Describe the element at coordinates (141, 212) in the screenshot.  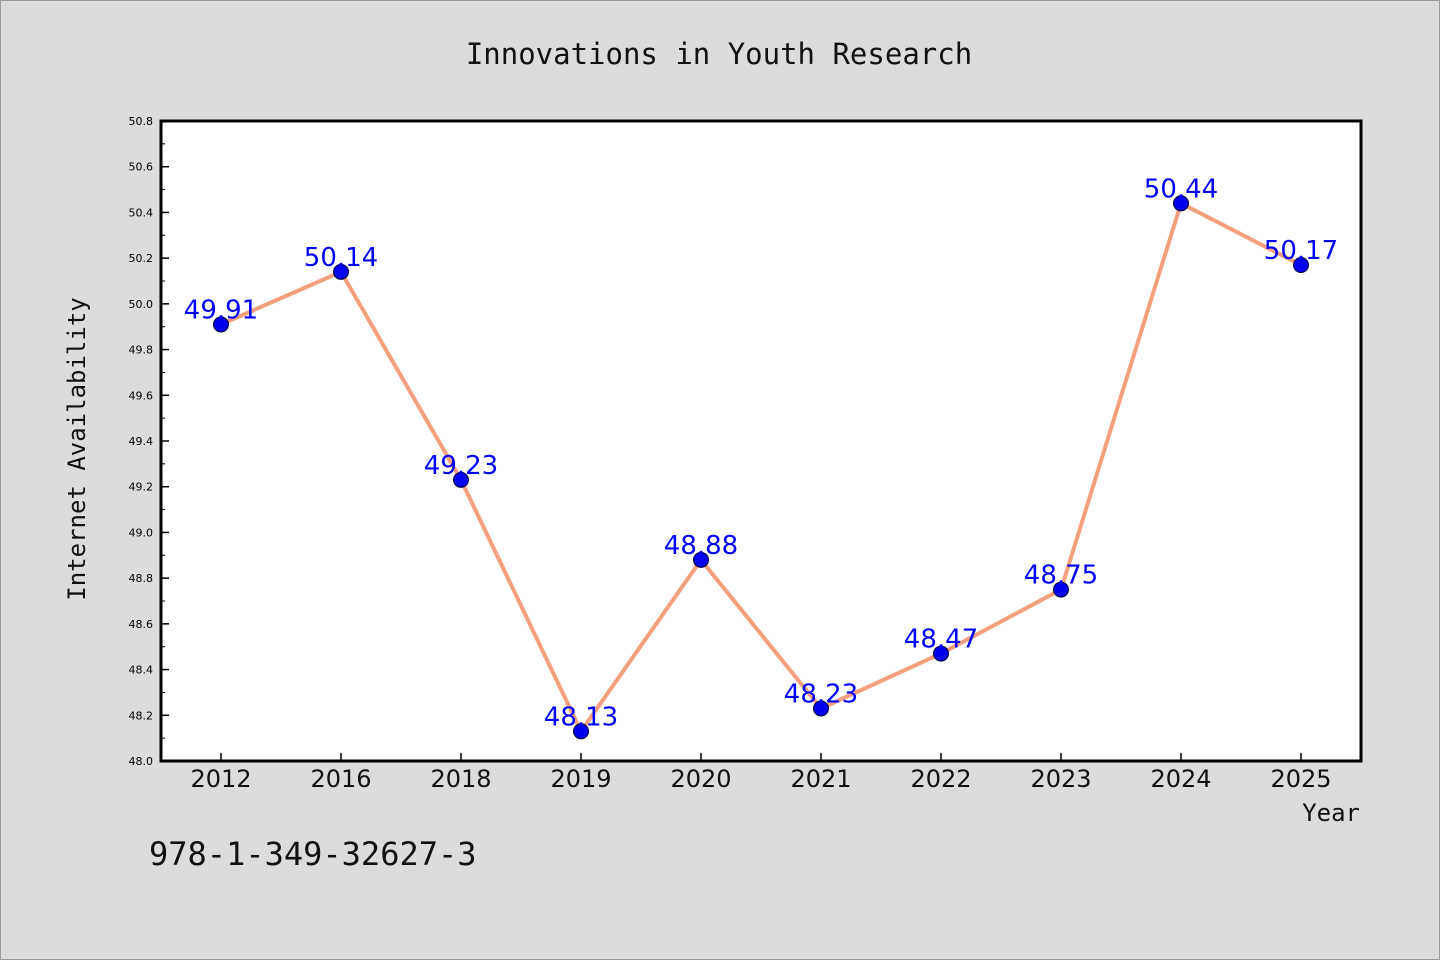
I see `y-tick-label: 50.4` at that location.